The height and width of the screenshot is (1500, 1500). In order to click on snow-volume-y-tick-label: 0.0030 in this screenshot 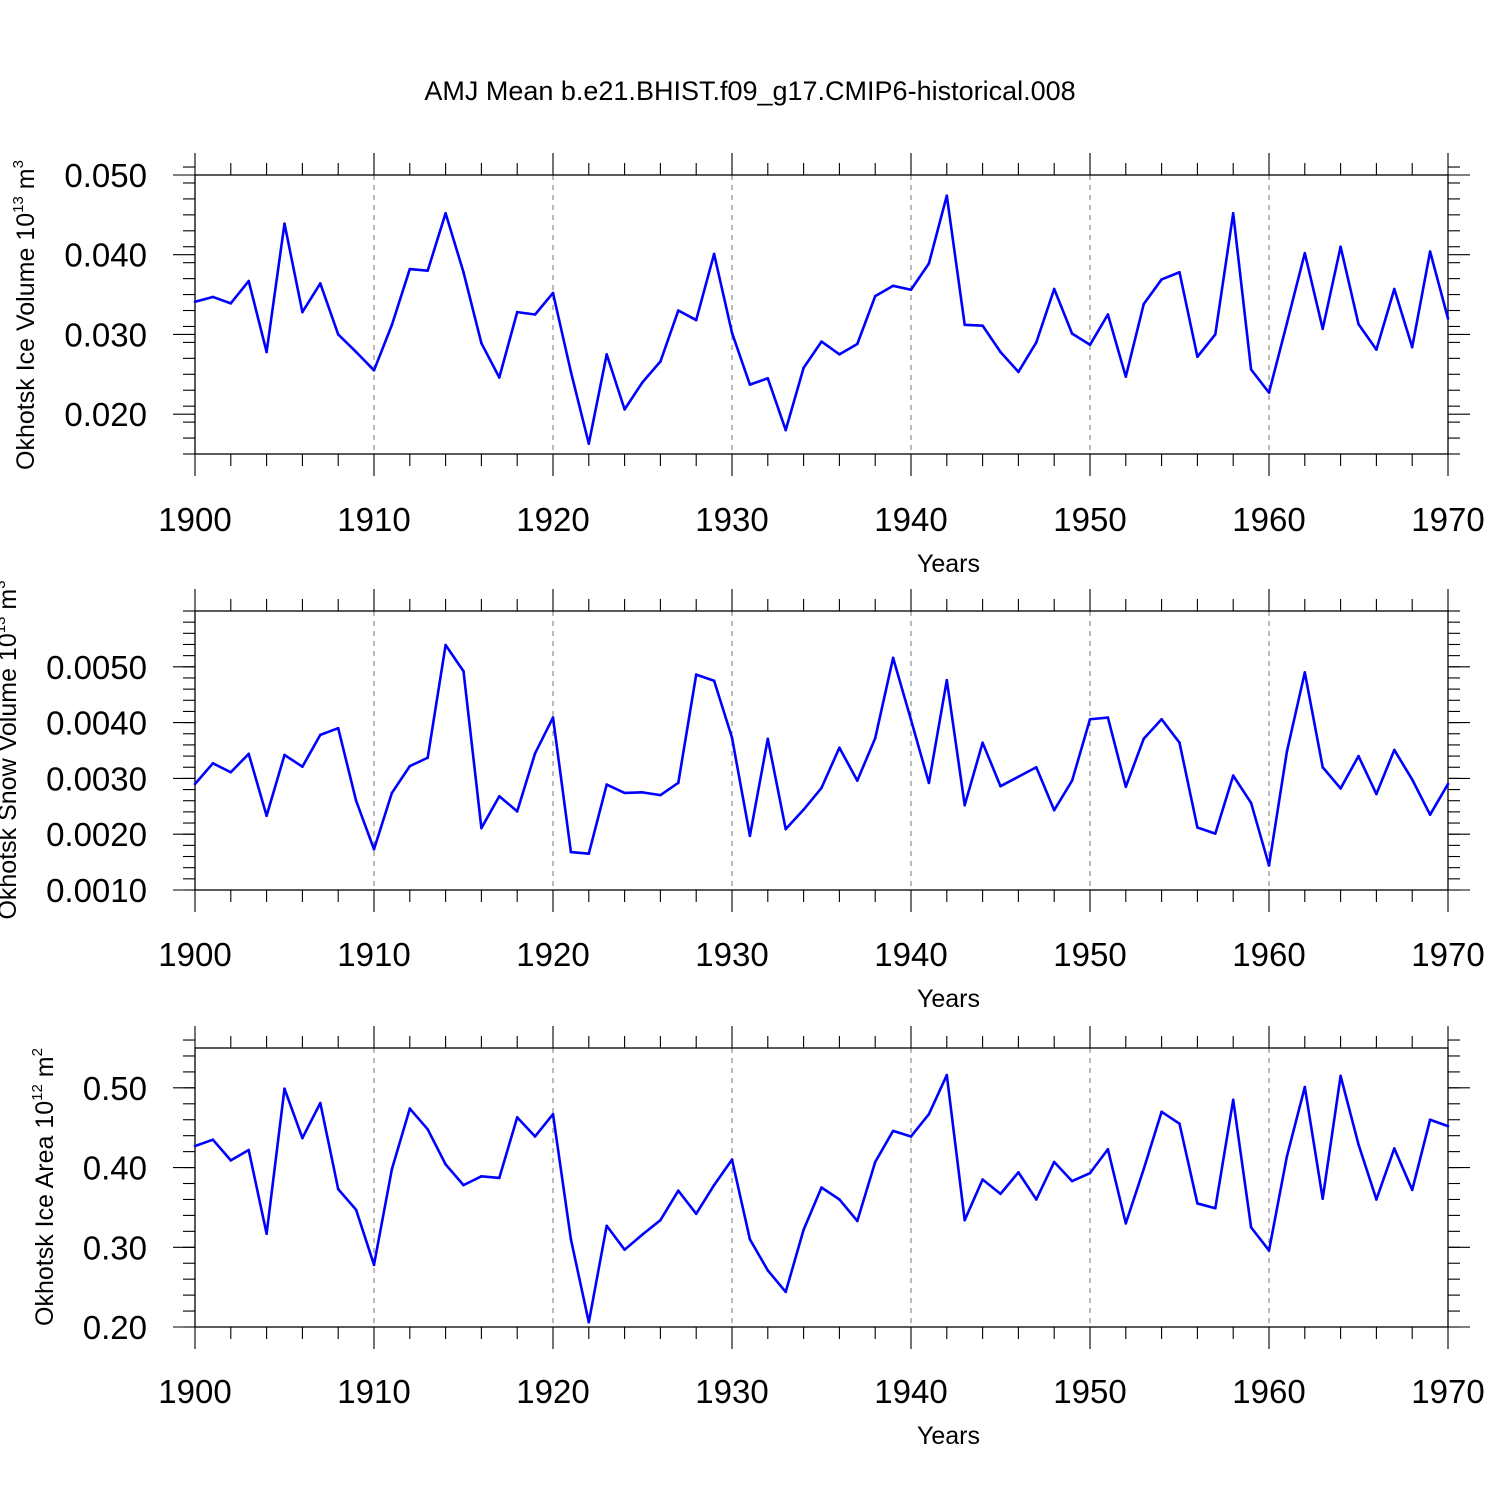, I will do `click(96, 778)`.